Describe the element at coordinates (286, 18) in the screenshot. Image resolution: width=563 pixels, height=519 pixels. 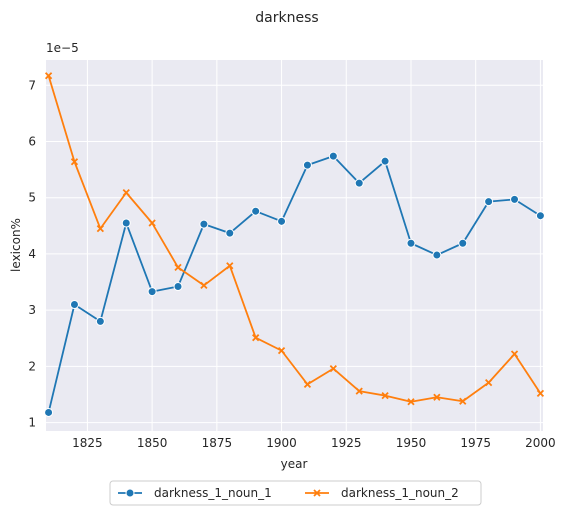
I see `chart-title: darkness` at that location.